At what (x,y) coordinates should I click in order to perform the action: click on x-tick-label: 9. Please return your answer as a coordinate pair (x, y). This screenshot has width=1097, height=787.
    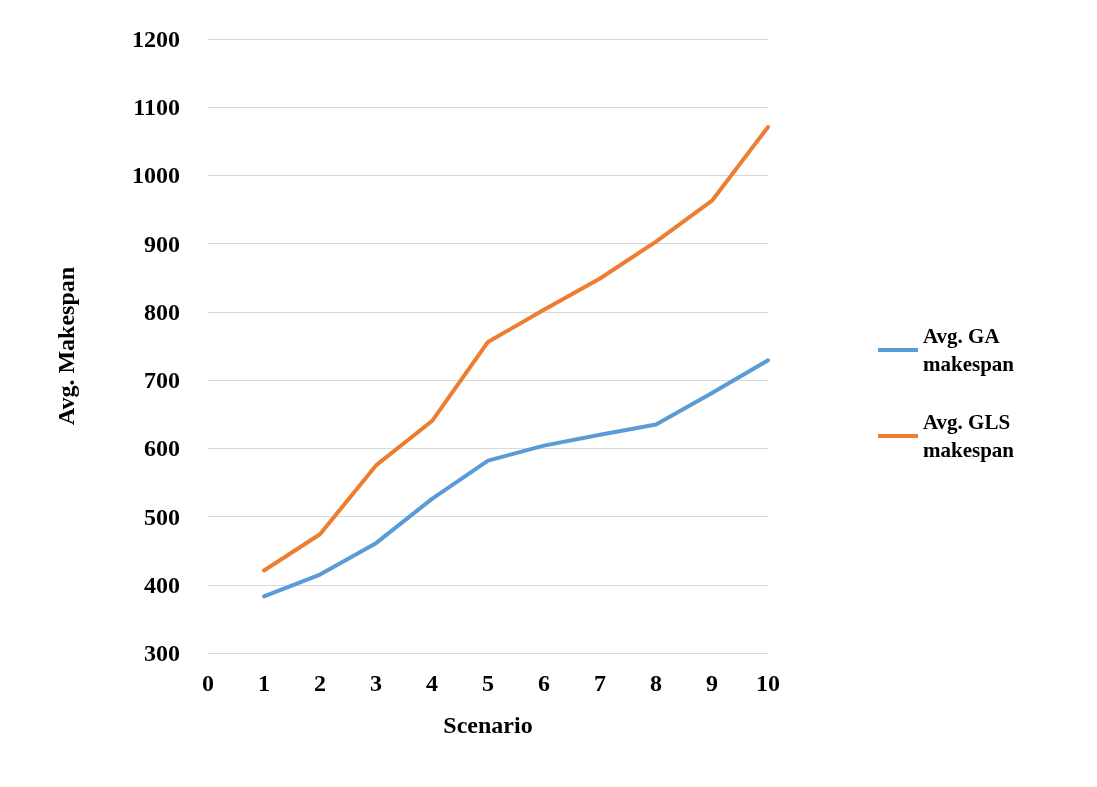
    Looking at the image, I should click on (712, 683).